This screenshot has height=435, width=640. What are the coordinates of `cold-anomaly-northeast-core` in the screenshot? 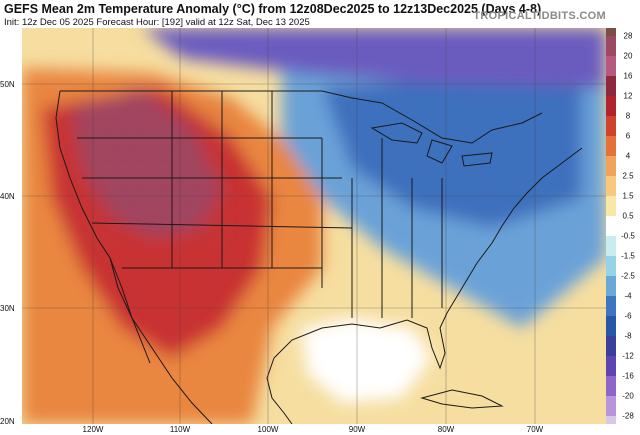 It's located at (452, 148).